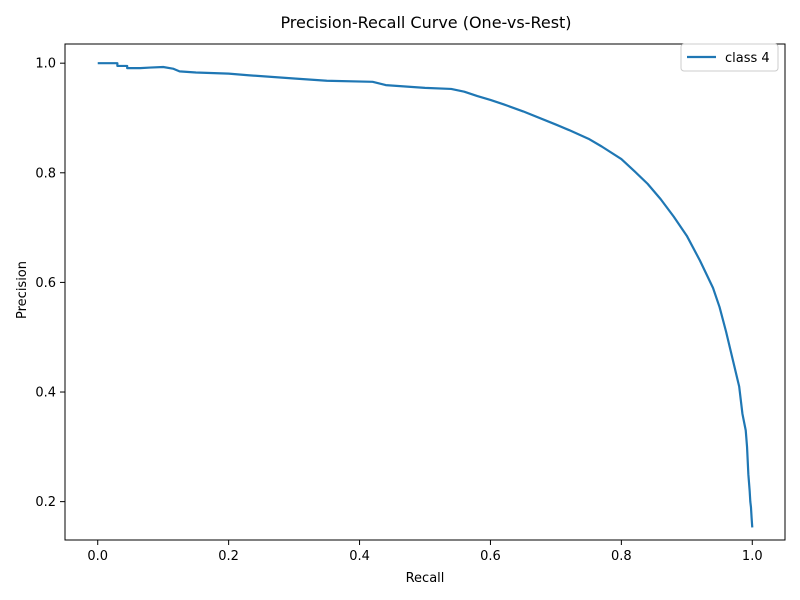 The height and width of the screenshot is (600, 800). Describe the element at coordinates (45, 502) in the screenshot. I see `y-tick-label: 0.2` at that location.